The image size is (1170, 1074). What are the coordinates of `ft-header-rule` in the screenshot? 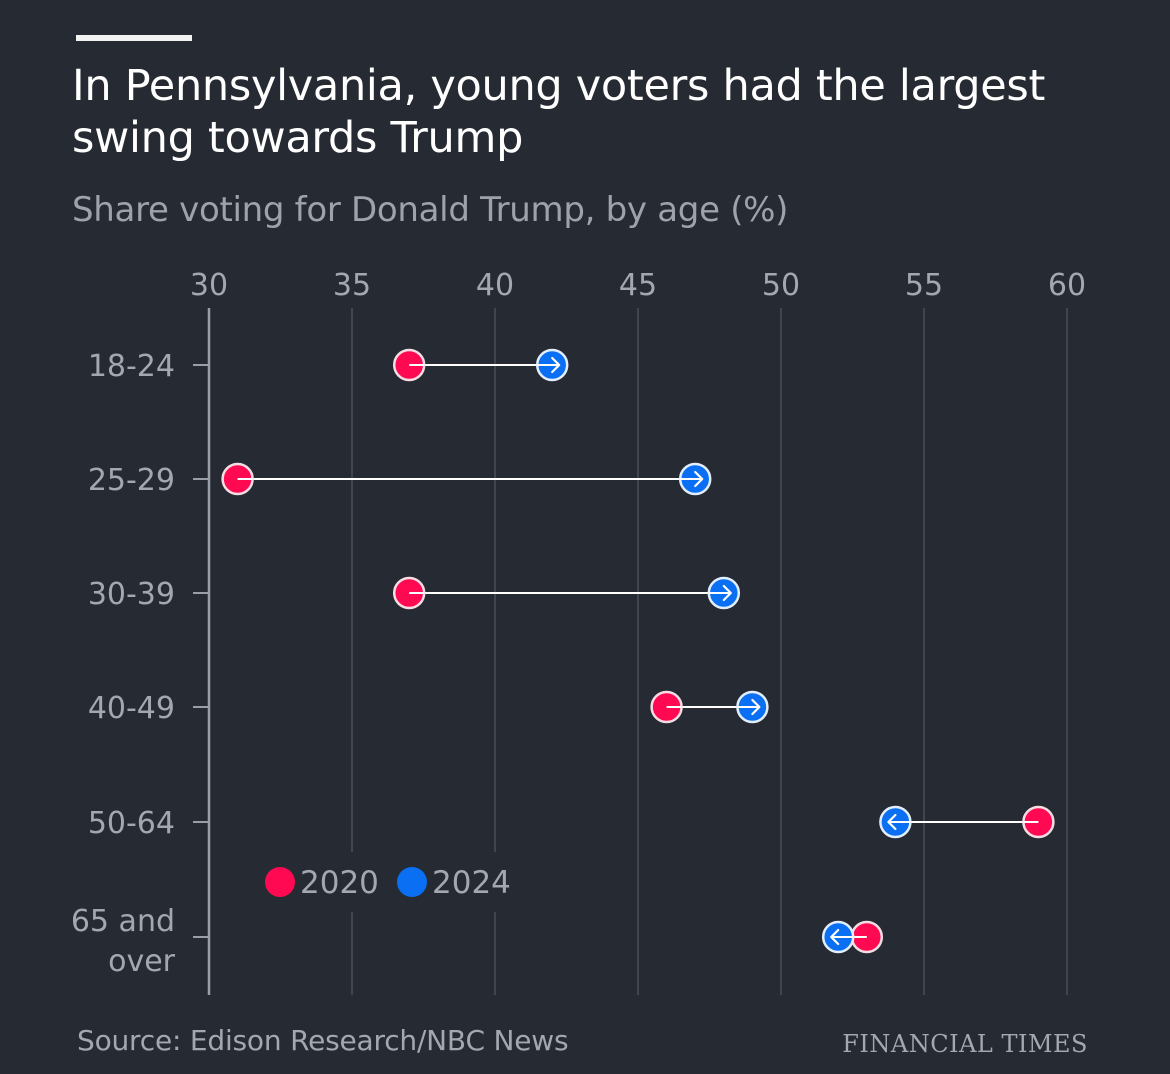 It's located at (134, 38).